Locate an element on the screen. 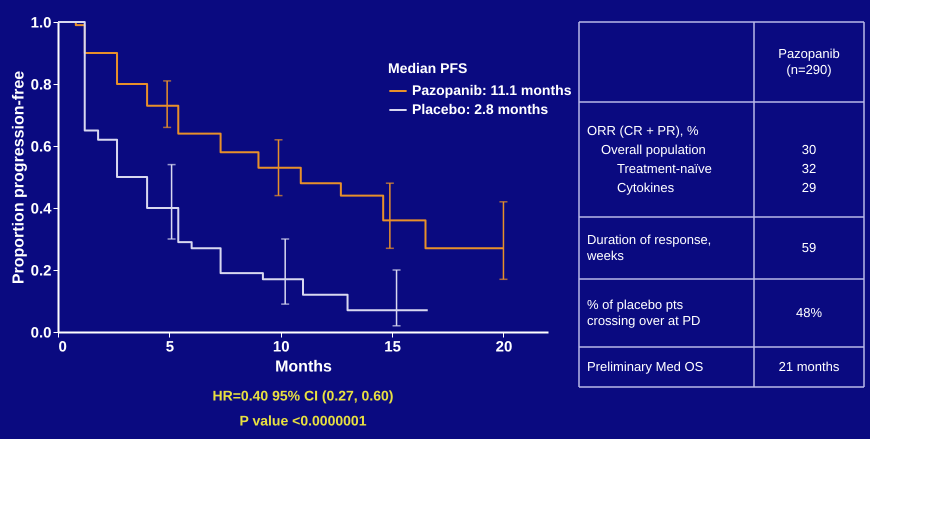  text: 21 months is located at coordinates (809, 366).